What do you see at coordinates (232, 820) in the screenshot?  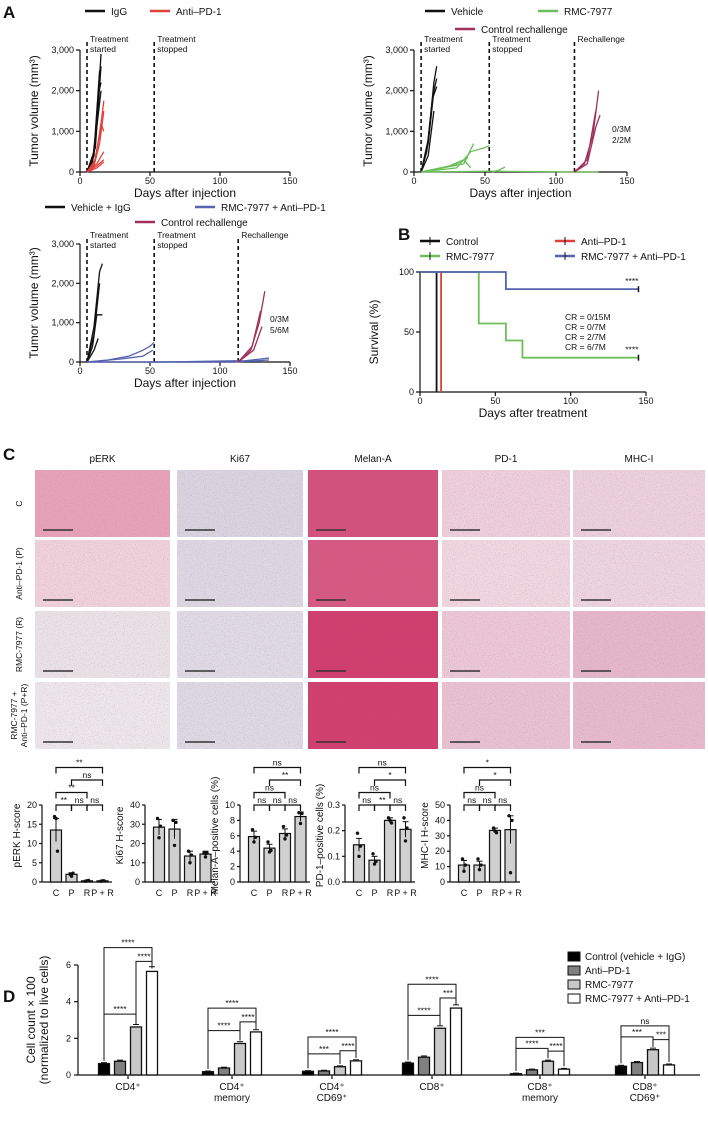 I see `y-tick-label: 8` at bounding box center [232, 820].